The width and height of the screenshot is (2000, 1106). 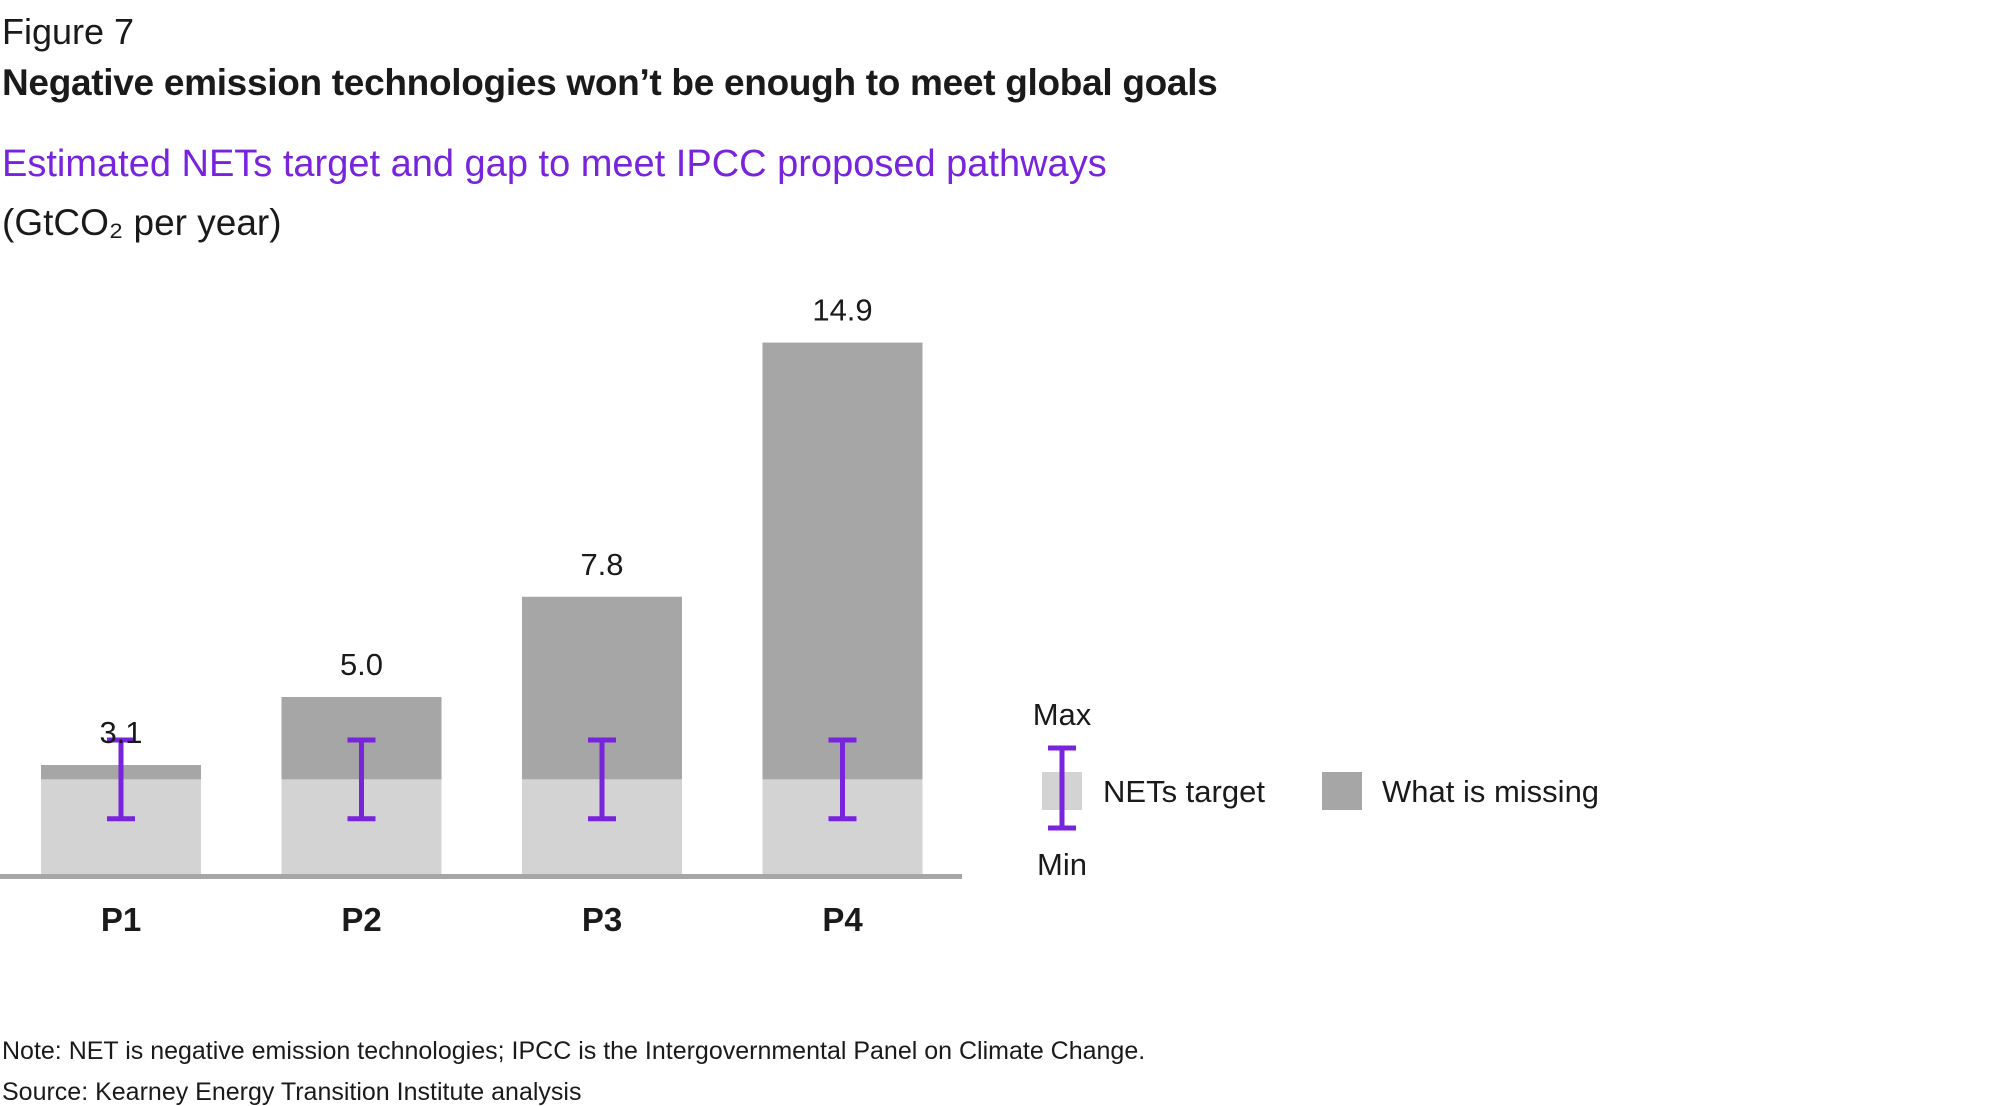 I want to click on category-label-P4: P4, so click(x=842, y=919).